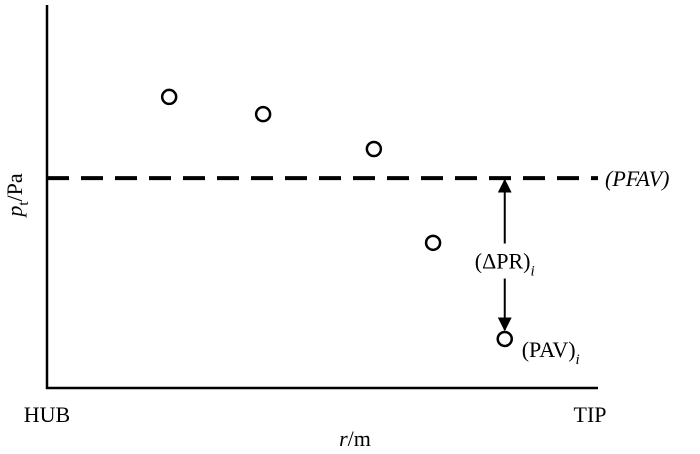 The height and width of the screenshot is (454, 700). I want to click on x-tick-label: HUB, so click(47, 414).